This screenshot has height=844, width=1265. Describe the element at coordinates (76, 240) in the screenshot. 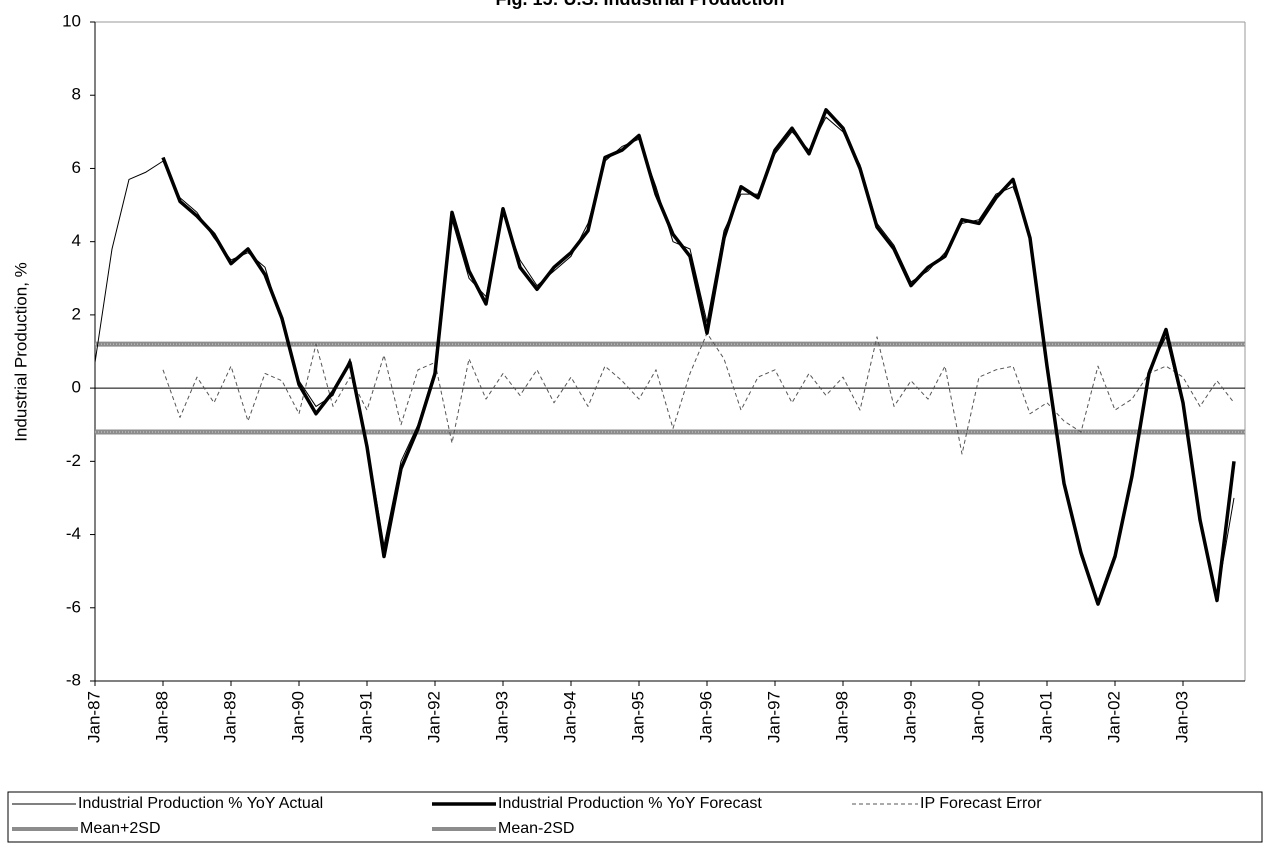

I see `y-tick-label: 4` at that location.